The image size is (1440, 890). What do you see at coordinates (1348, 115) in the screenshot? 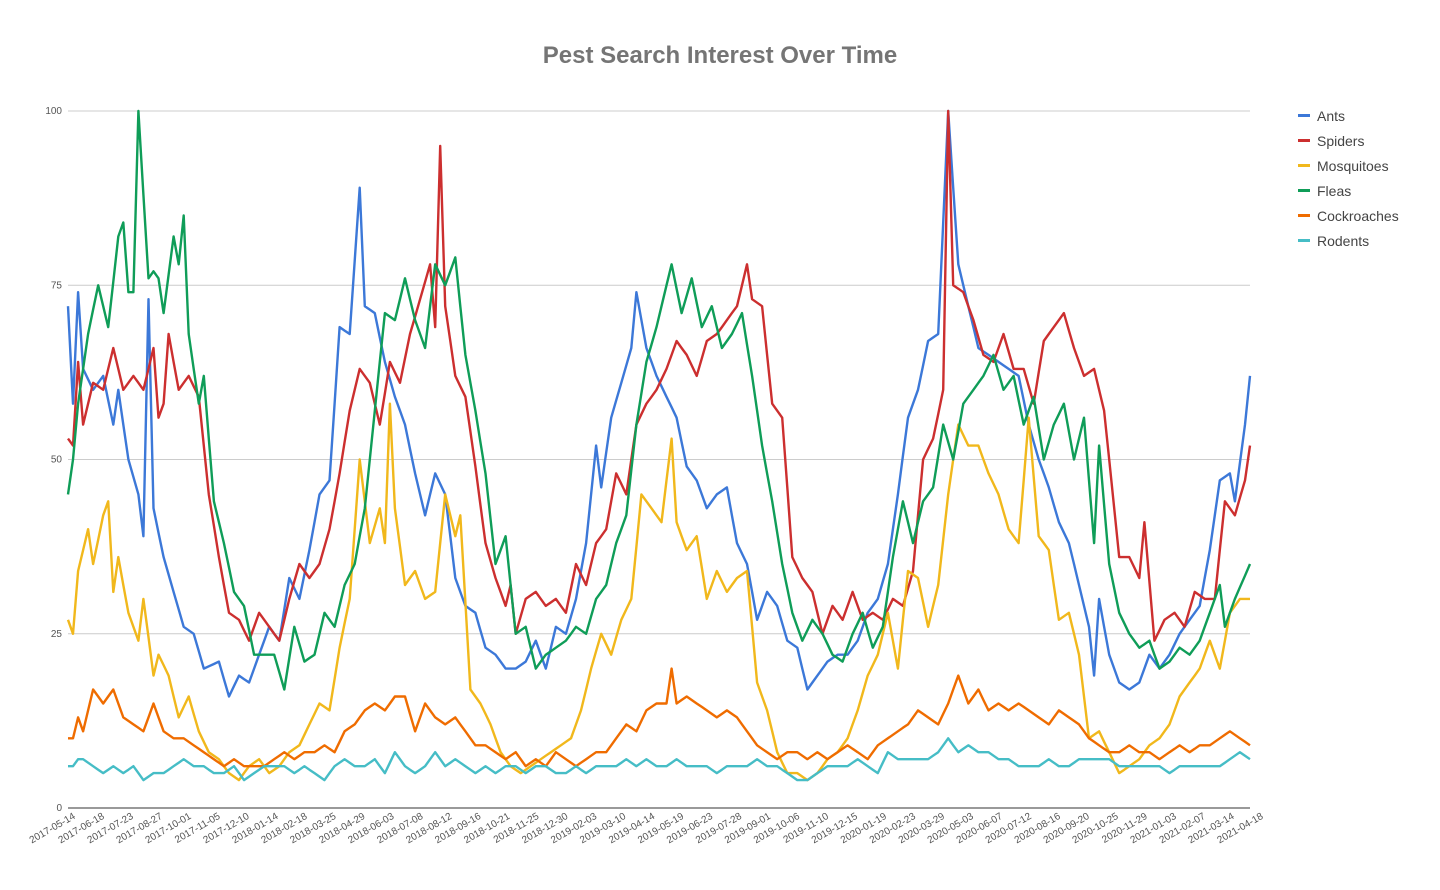
I see `legend-item-ants: Ants` at bounding box center [1348, 115].